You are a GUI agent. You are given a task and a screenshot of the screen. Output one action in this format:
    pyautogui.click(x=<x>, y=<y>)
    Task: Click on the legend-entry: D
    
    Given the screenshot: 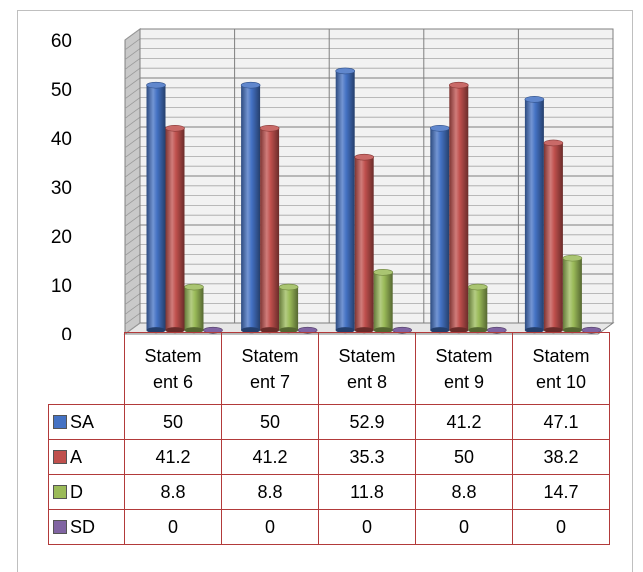 What is the action you would take?
    pyautogui.click(x=86, y=492)
    